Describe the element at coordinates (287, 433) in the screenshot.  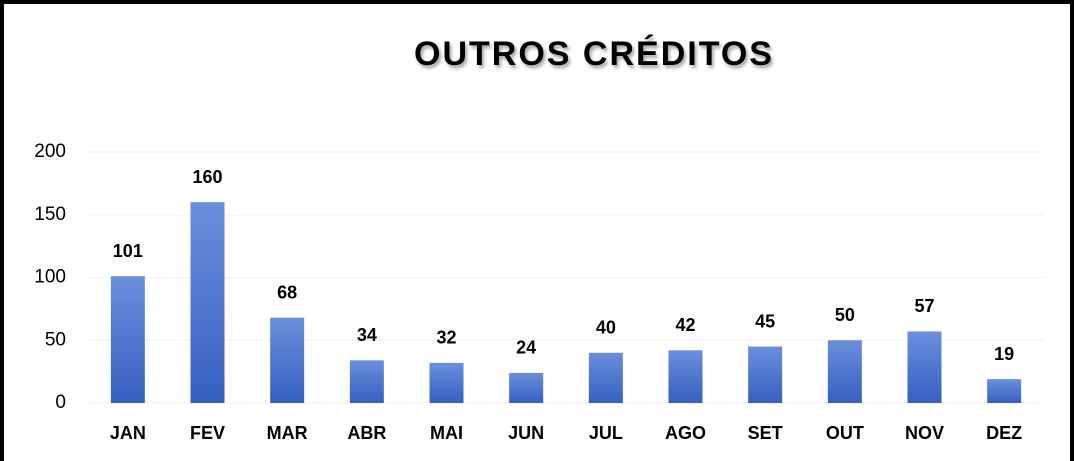
I see `x-tick-label: MAR` at that location.